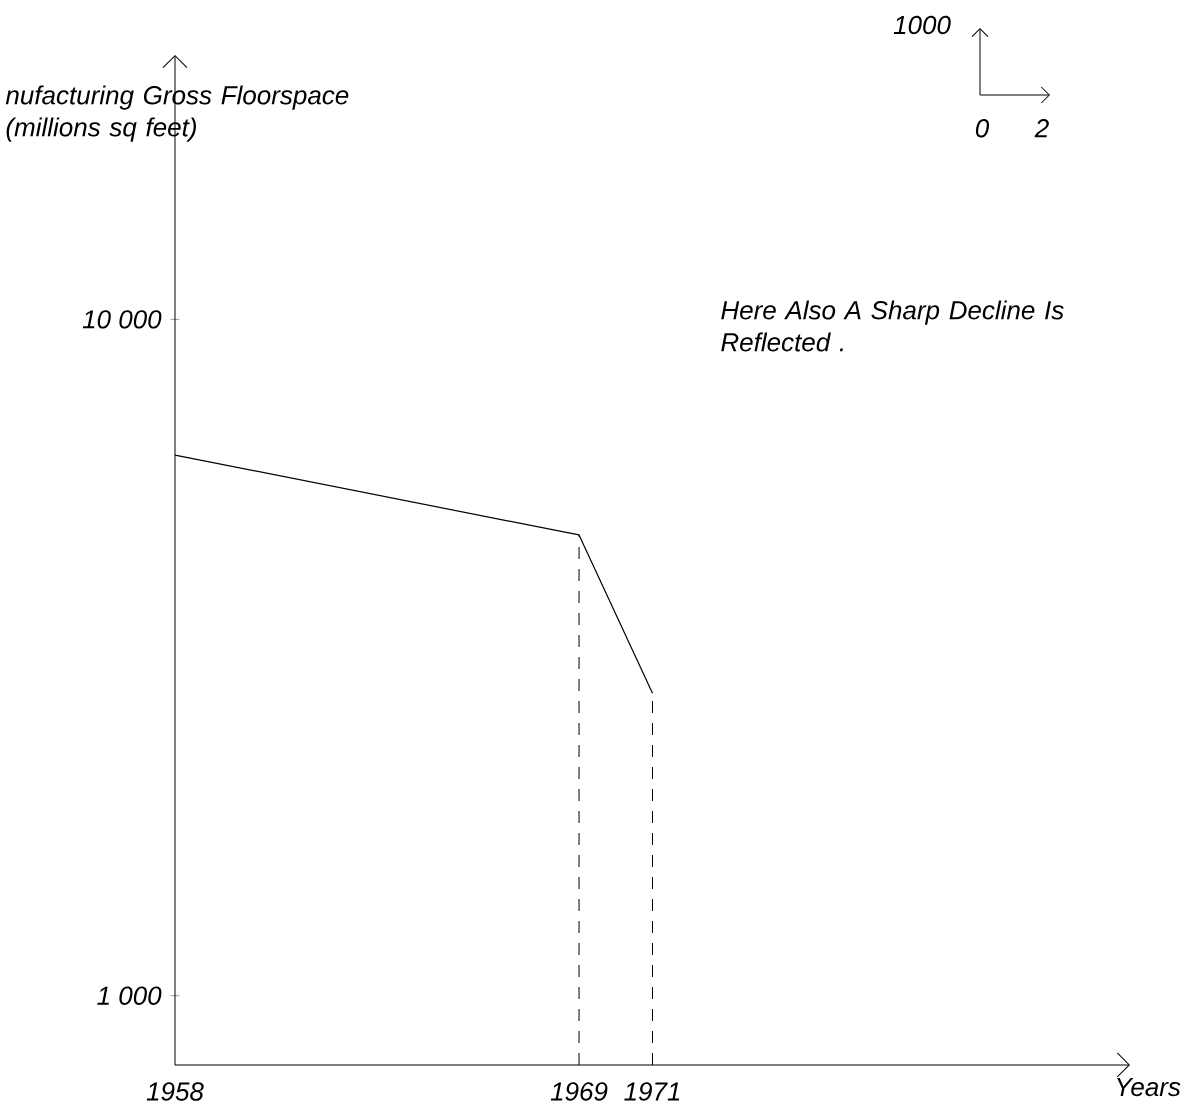 This screenshot has height=1120, width=1194. What do you see at coordinates (122, 319) in the screenshot?
I see `y-tick-label: 10 000` at bounding box center [122, 319].